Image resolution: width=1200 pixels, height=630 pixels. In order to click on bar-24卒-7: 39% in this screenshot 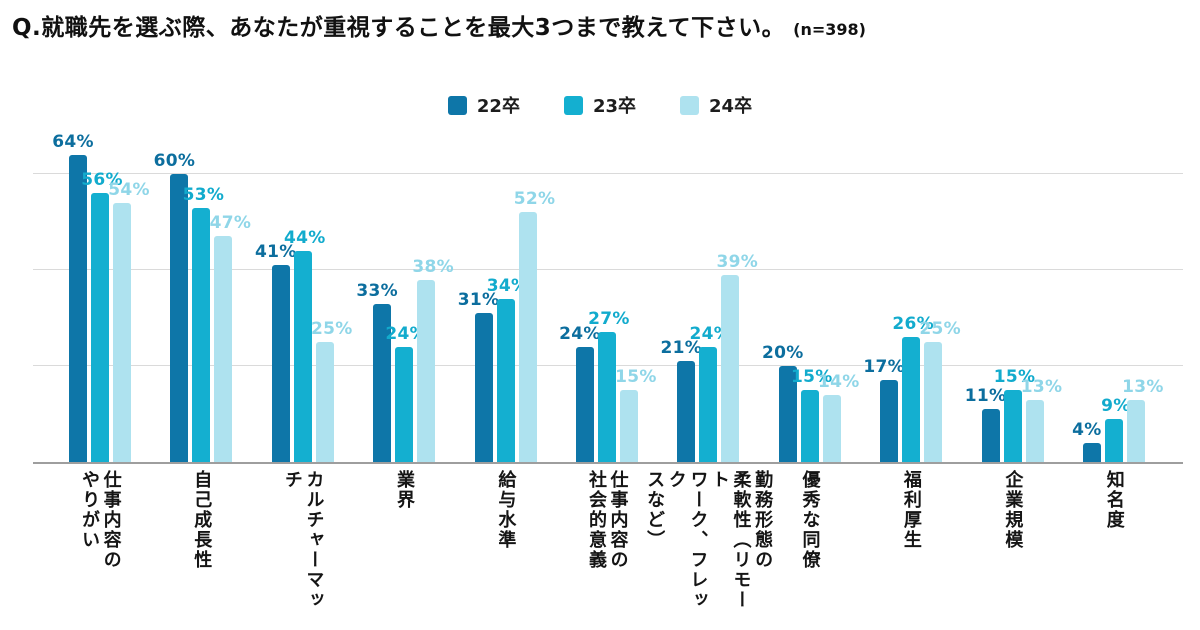, I will do `click(737, 357)`.